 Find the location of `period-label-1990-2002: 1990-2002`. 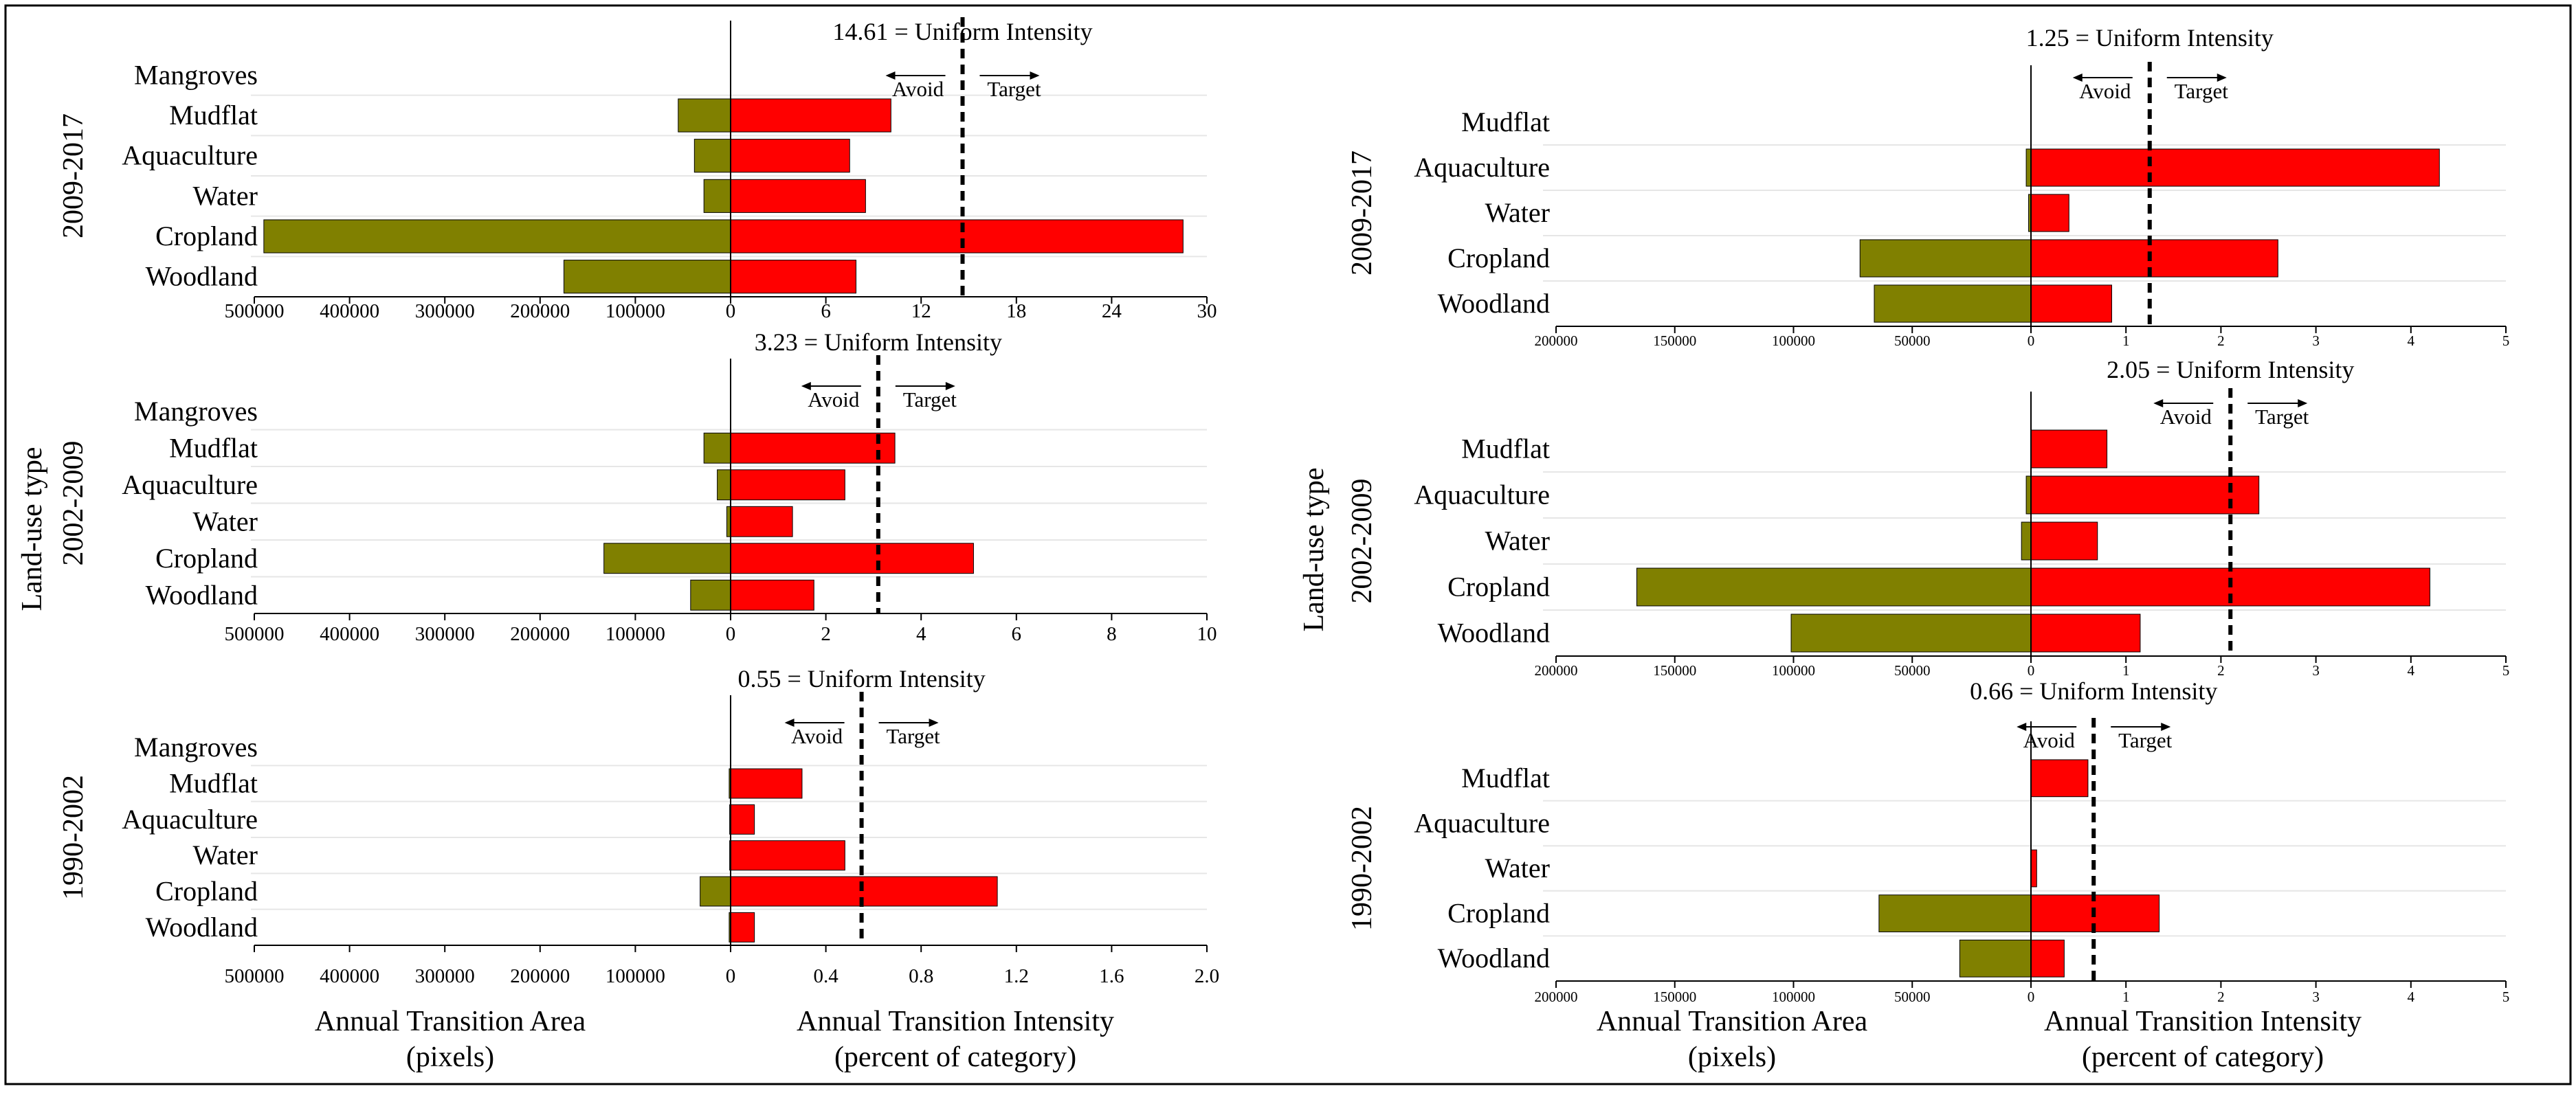

period-label-1990-2002: 1990-2002 is located at coordinates (73, 837).